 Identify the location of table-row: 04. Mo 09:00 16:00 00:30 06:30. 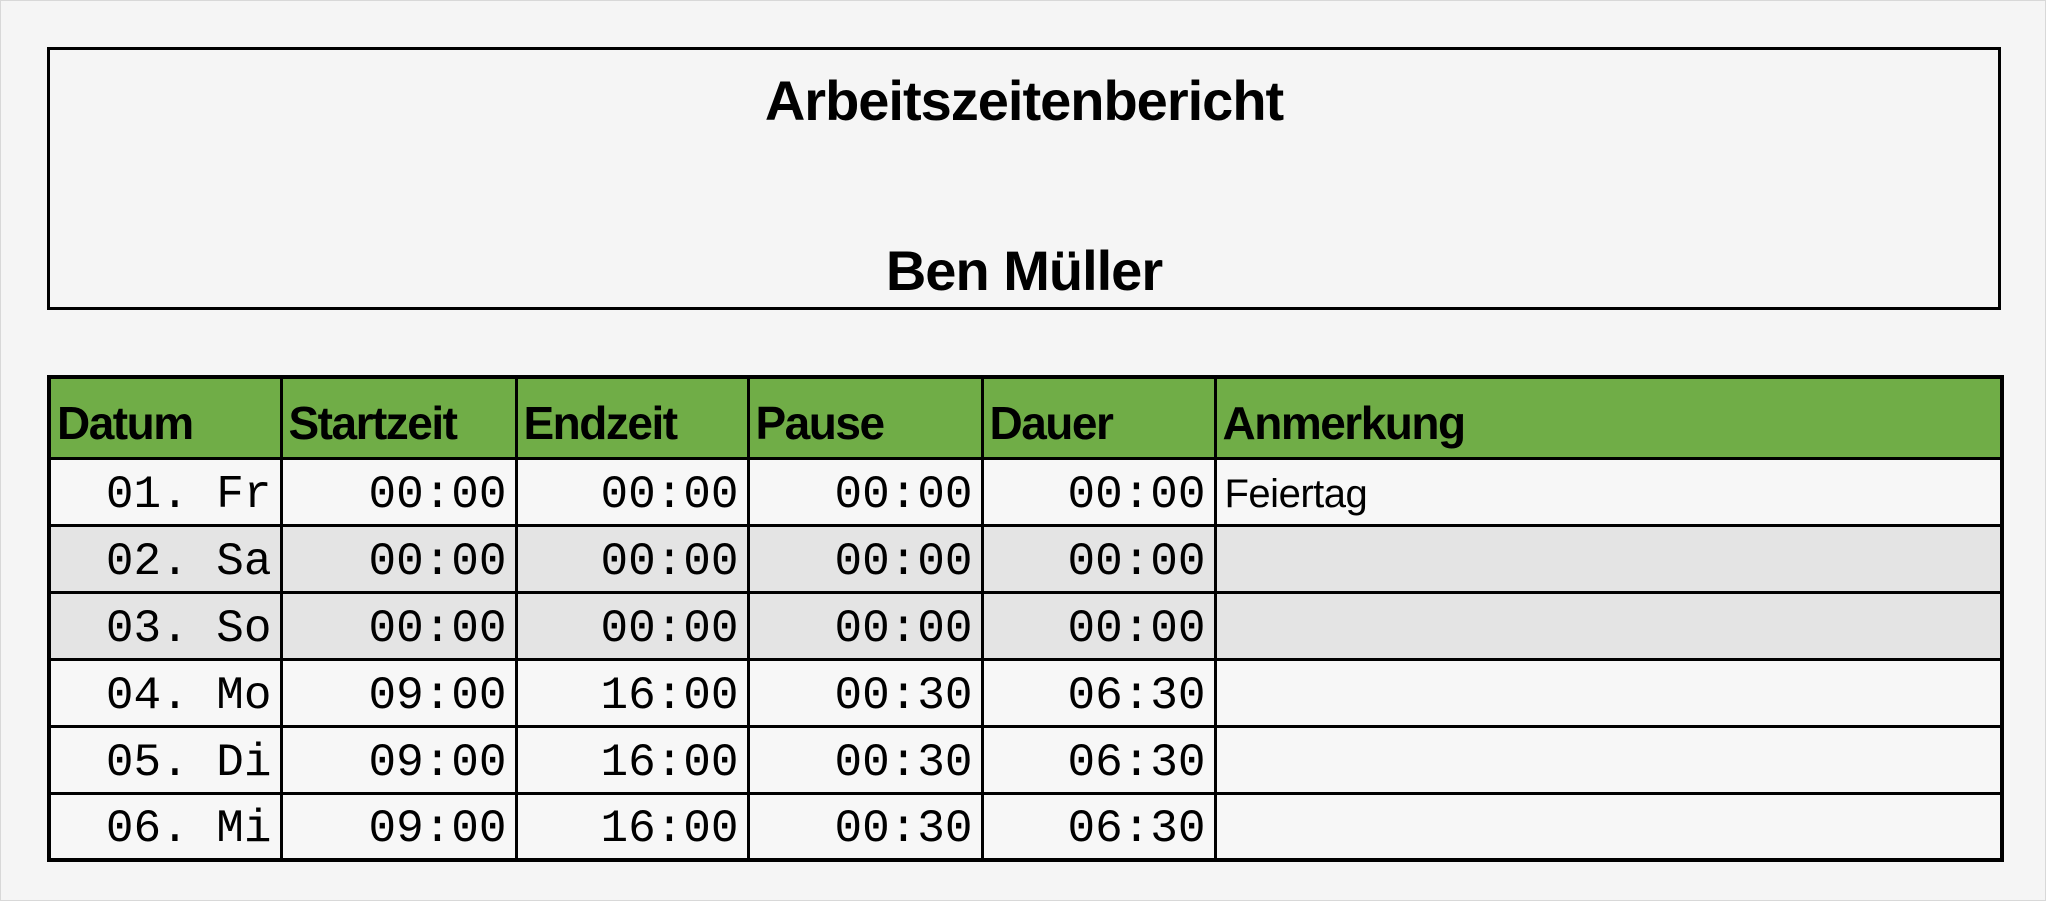
(1025, 692).